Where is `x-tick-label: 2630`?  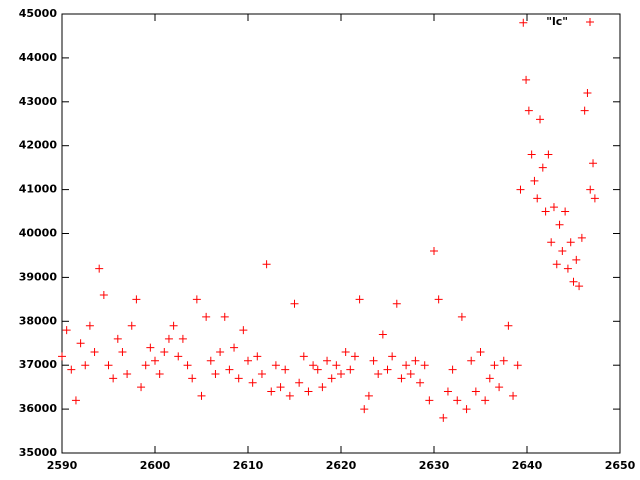 x-tick-label: 2630 is located at coordinates (434, 465).